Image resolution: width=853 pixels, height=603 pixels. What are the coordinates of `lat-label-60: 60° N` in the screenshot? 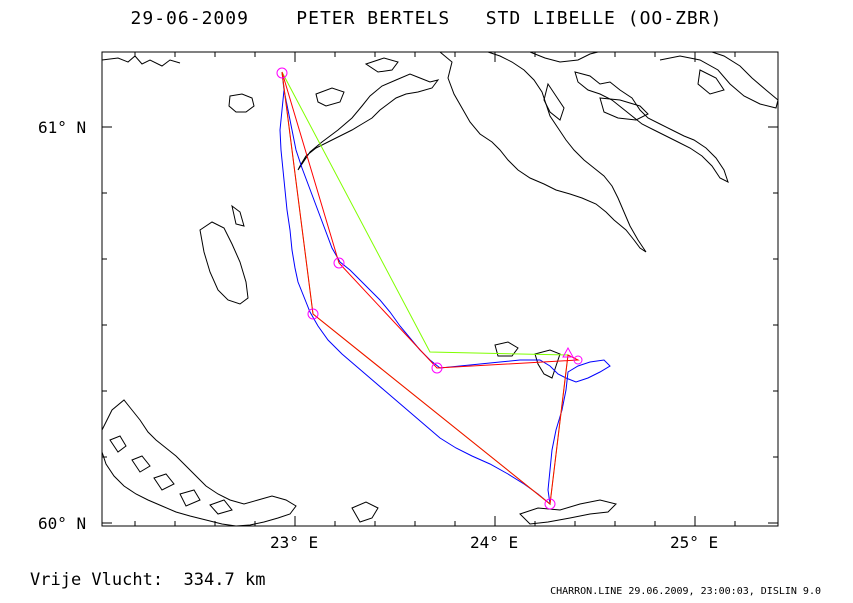 It's located at (62, 523).